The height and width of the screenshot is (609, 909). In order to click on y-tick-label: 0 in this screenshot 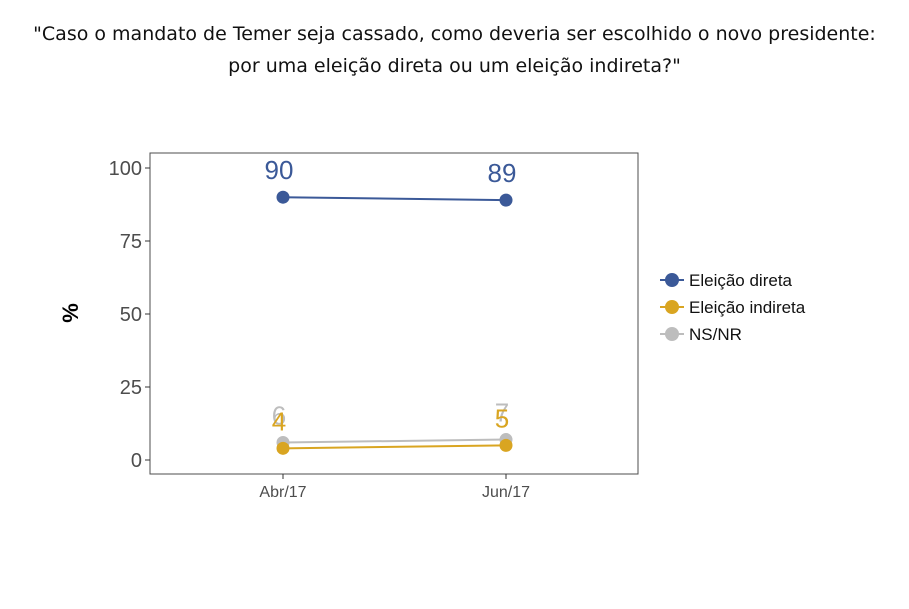, I will do `click(136, 461)`.